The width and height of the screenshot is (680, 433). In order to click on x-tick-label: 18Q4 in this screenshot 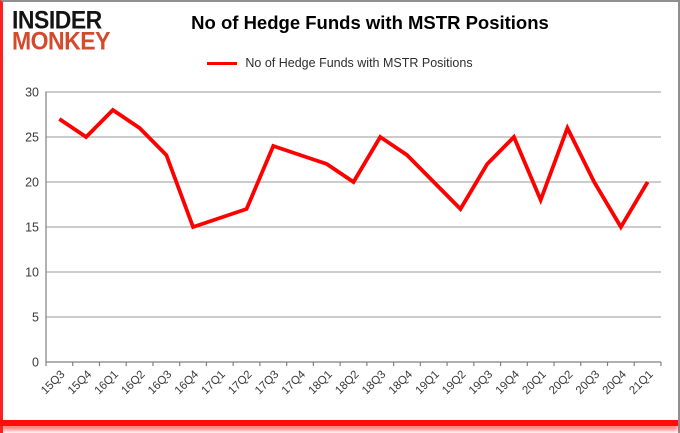, I will do `click(401, 382)`.